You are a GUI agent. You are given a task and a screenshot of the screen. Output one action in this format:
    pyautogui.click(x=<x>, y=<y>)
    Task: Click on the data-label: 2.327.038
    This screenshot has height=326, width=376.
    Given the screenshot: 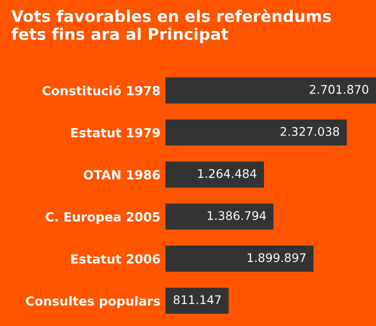 What is the action you would take?
    pyautogui.click(x=310, y=131)
    